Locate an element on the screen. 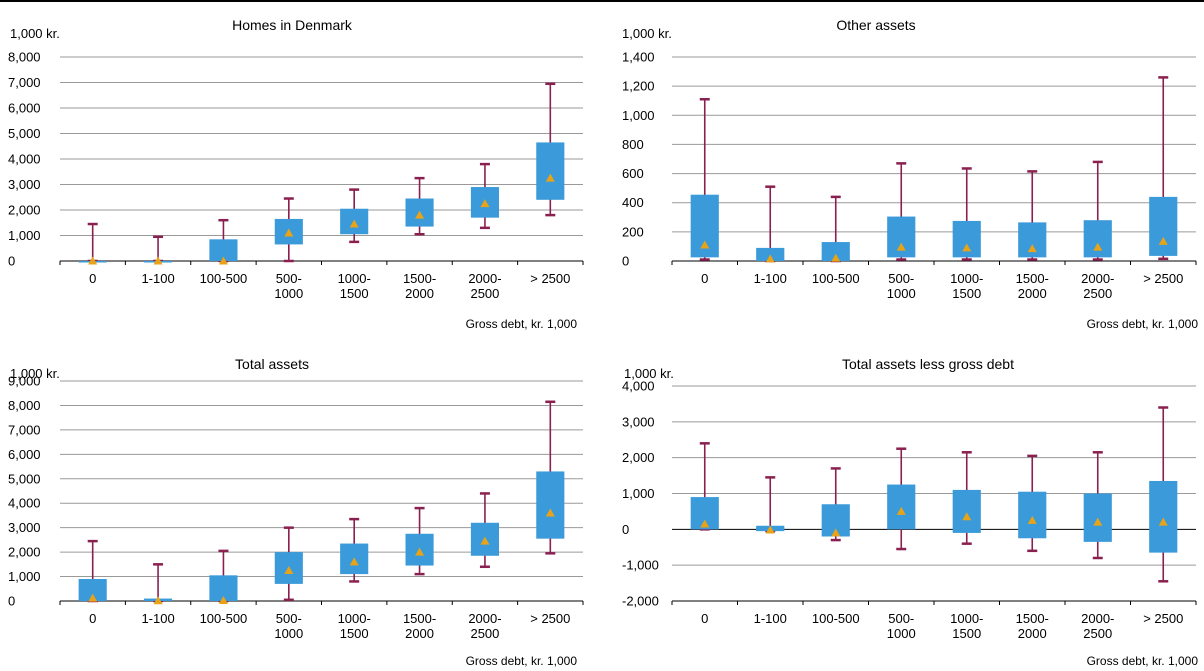 This screenshot has width=1204, height=671. y-tick-label: 600 is located at coordinates (633, 173).